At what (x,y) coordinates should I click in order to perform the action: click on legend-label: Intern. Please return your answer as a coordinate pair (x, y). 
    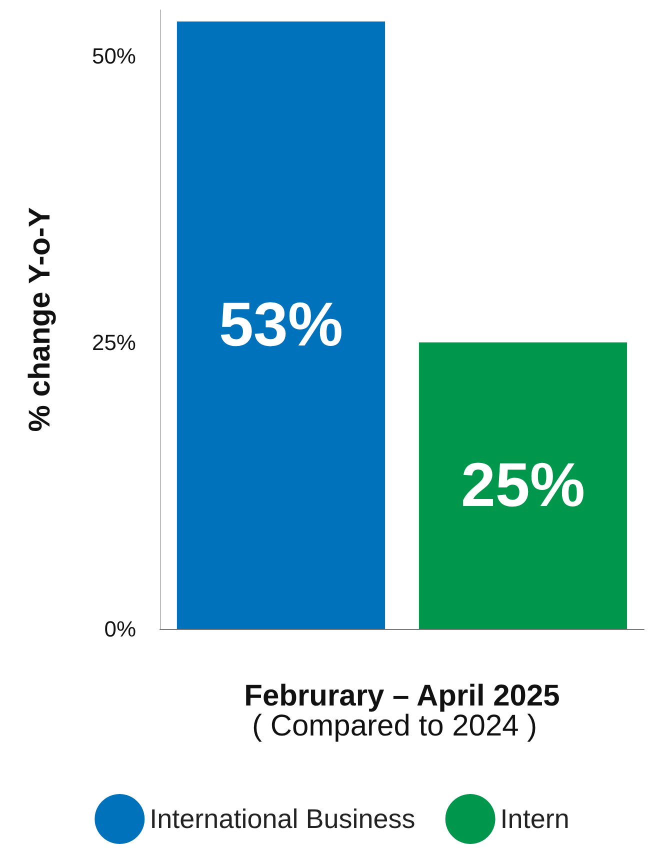
    Looking at the image, I should click on (535, 819).